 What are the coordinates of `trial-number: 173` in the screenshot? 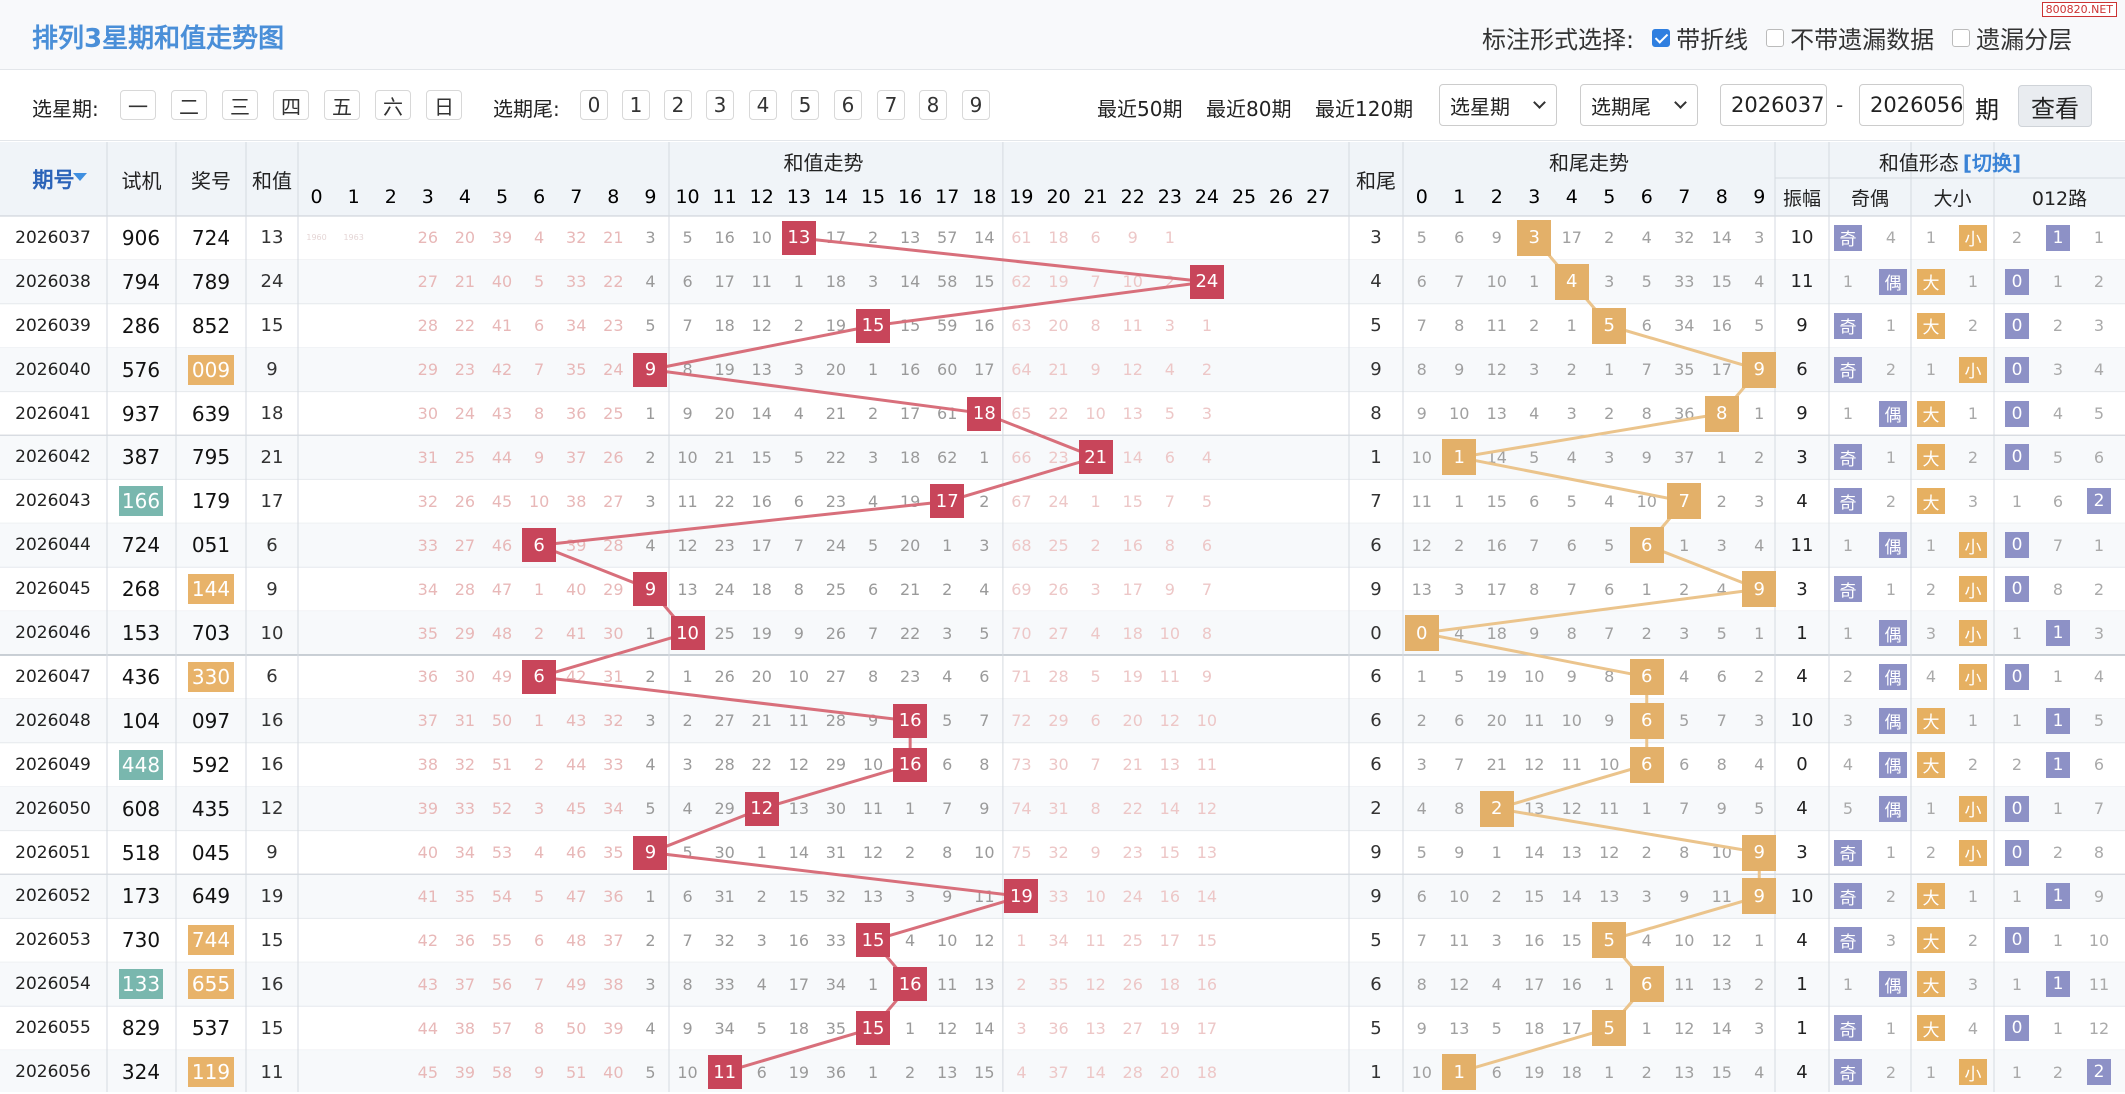 It's located at (141, 896).